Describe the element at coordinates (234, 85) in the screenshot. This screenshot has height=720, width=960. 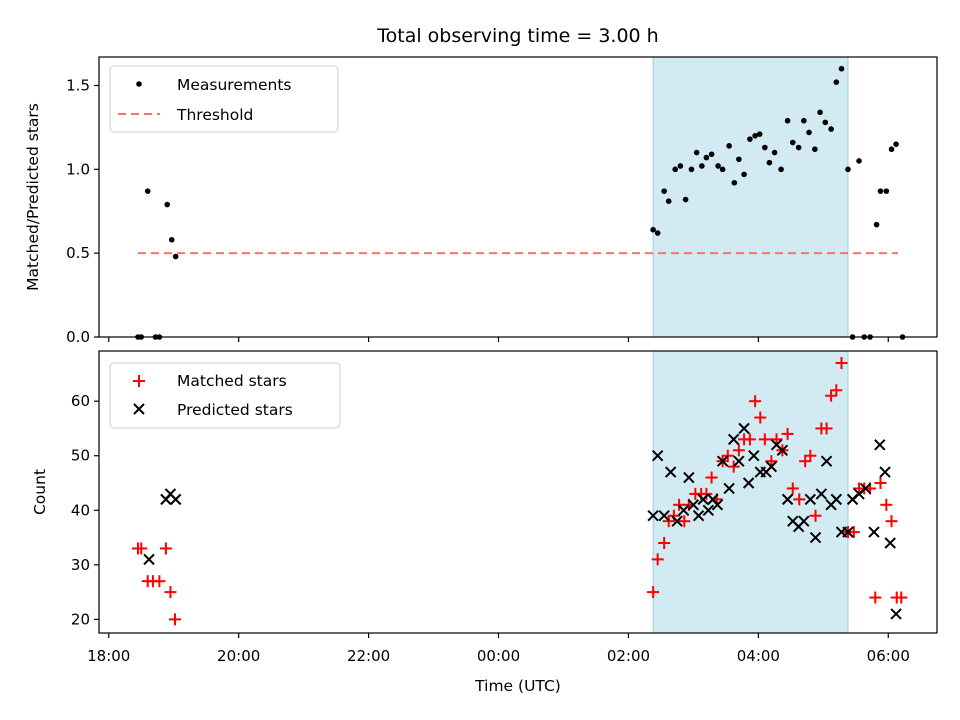
I see `legend-measurements-label: Measurements` at that location.